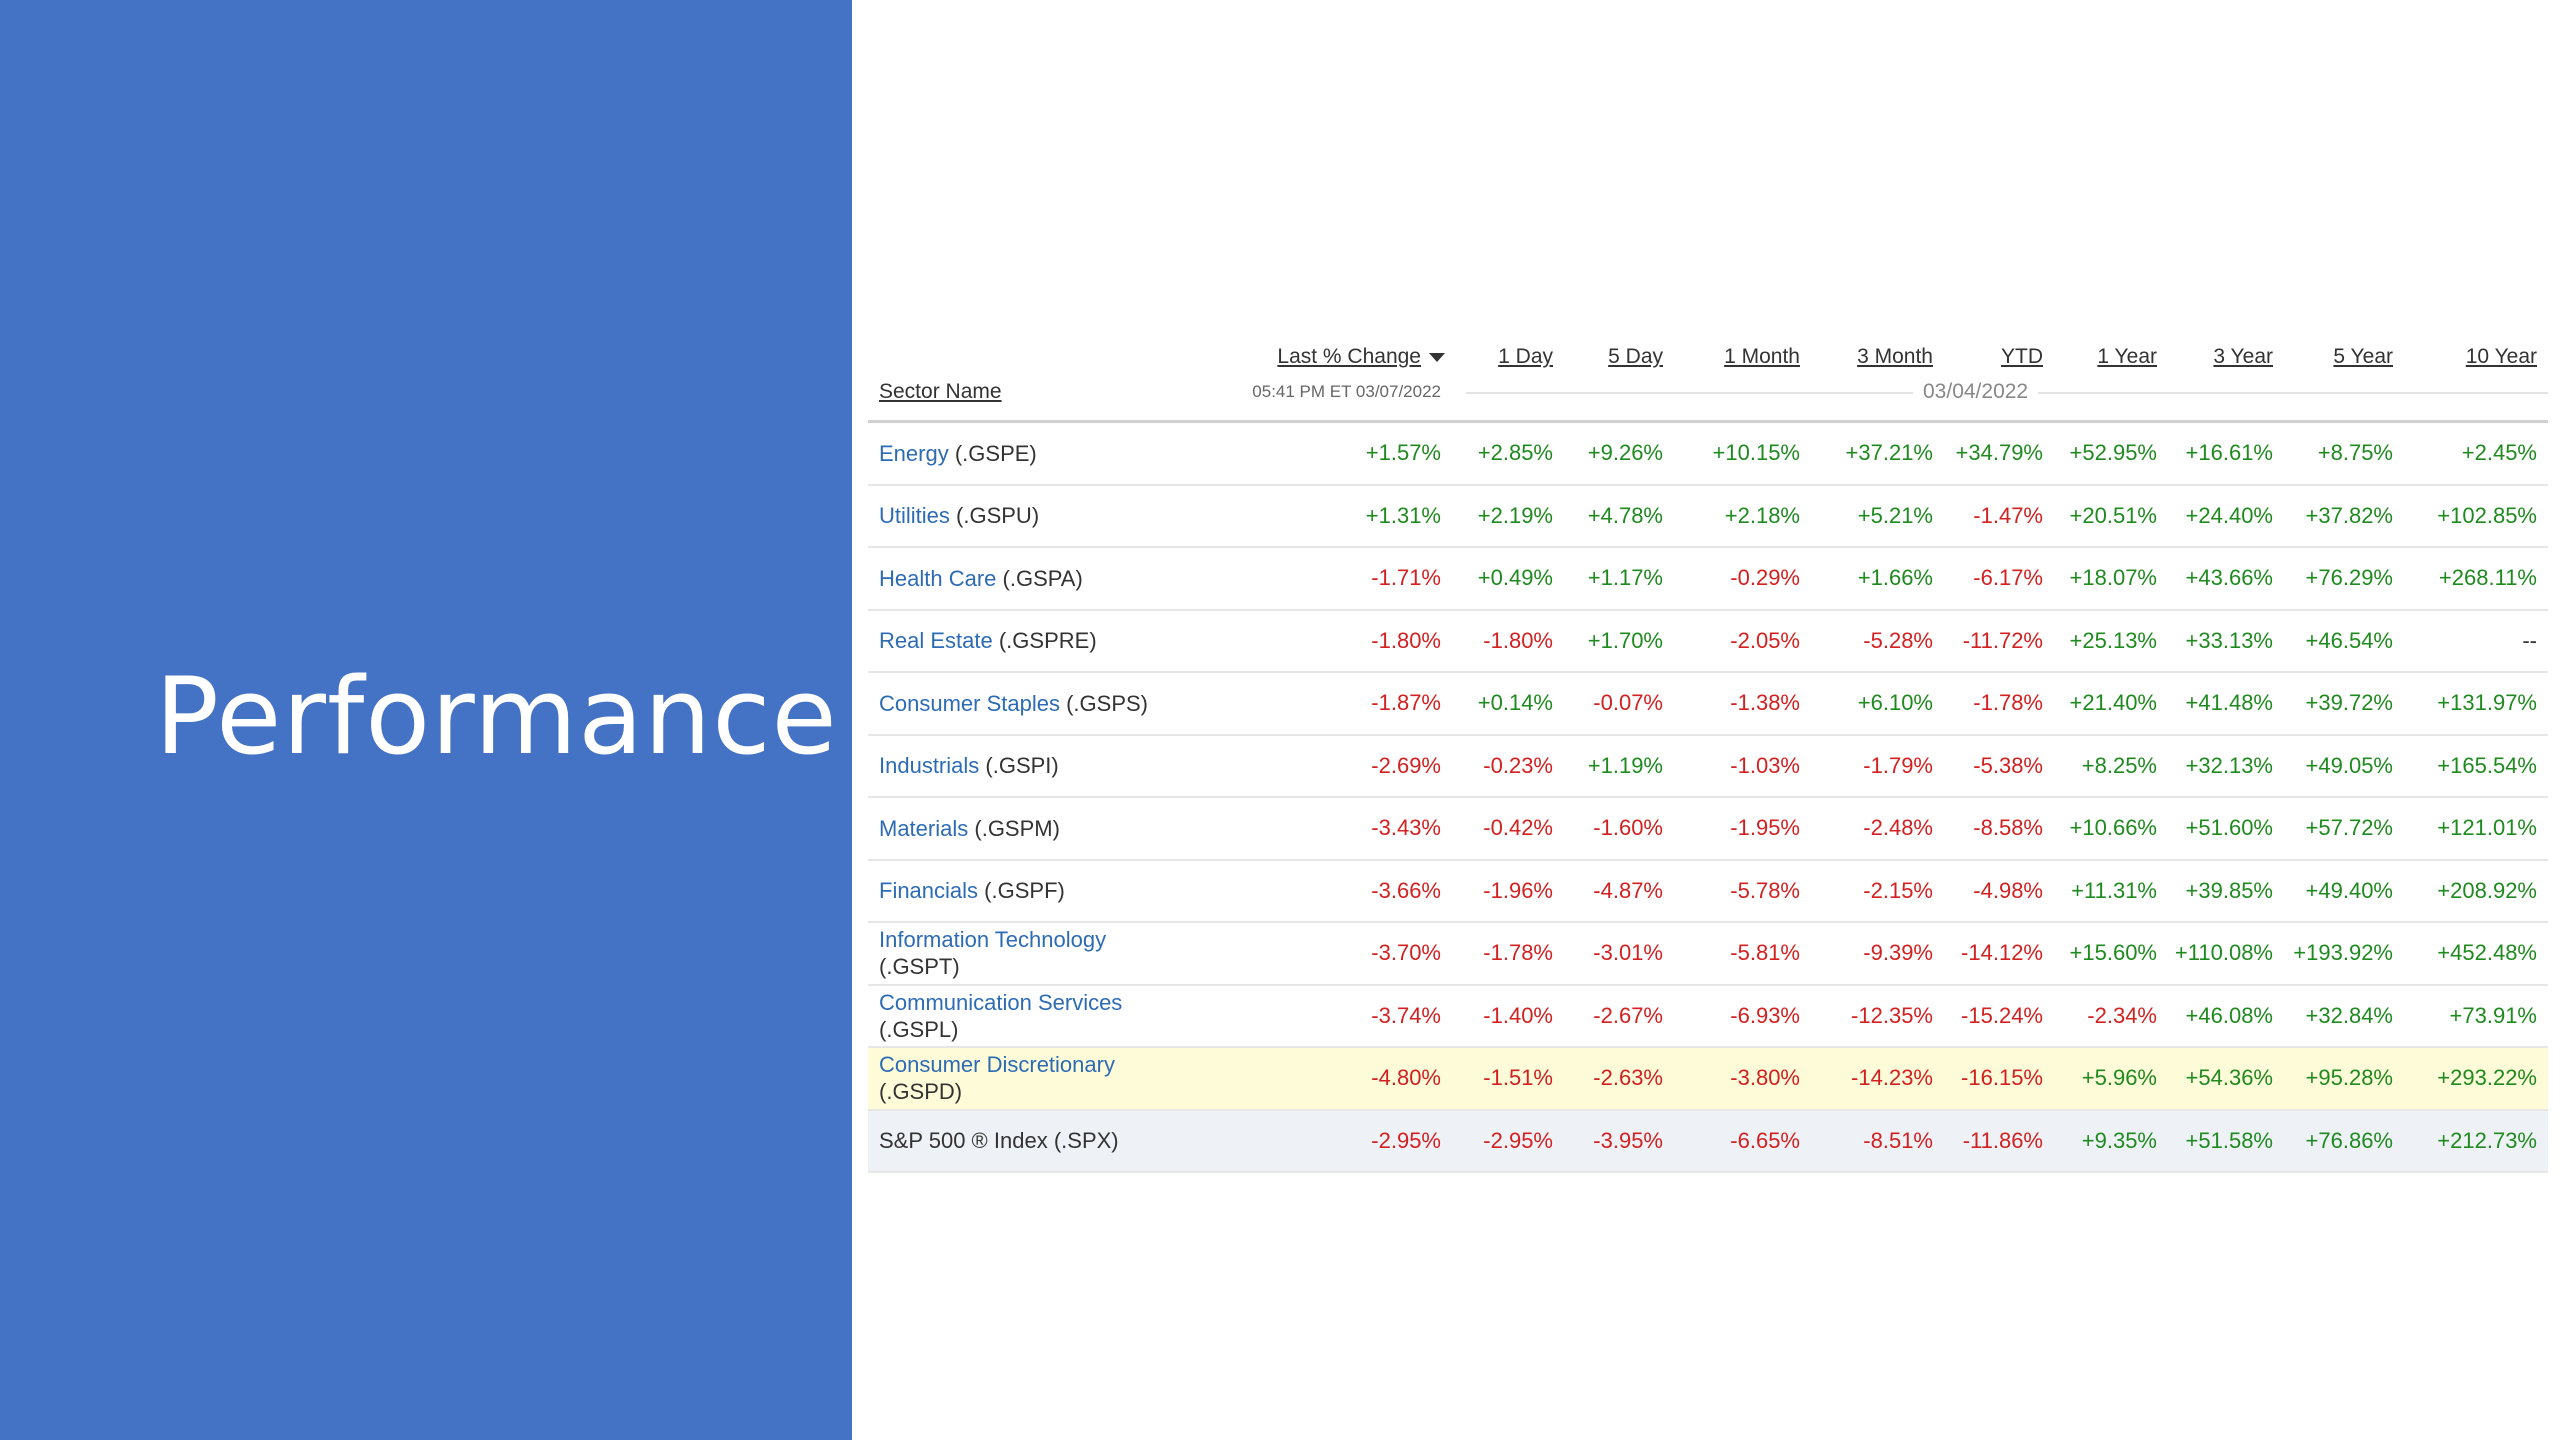  Describe the element at coordinates (1518, 765) in the screenshot. I see `value-1-day: -0.23%` at that location.